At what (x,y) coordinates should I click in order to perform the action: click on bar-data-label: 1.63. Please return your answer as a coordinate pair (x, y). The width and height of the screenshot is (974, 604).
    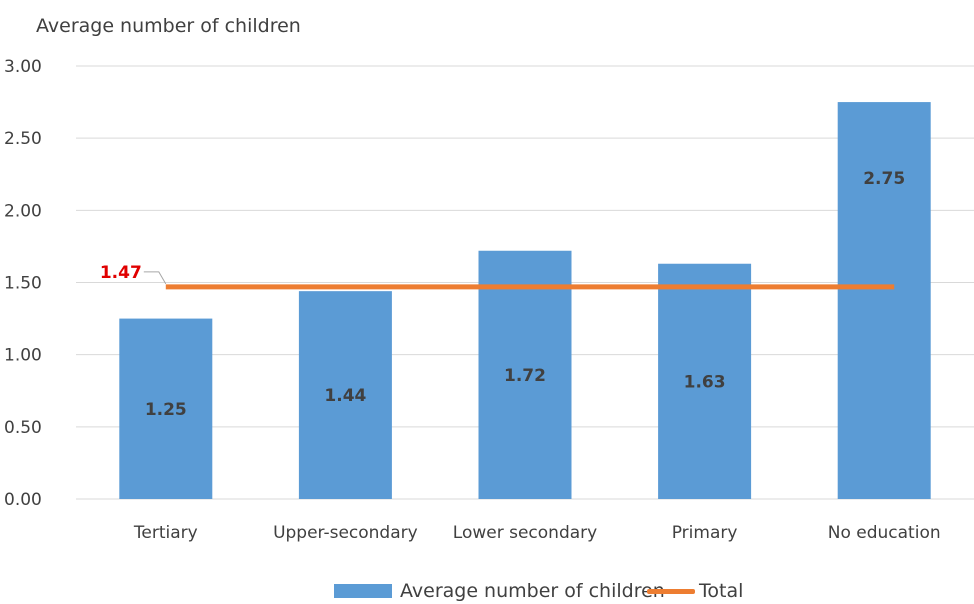
    Looking at the image, I should click on (705, 382).